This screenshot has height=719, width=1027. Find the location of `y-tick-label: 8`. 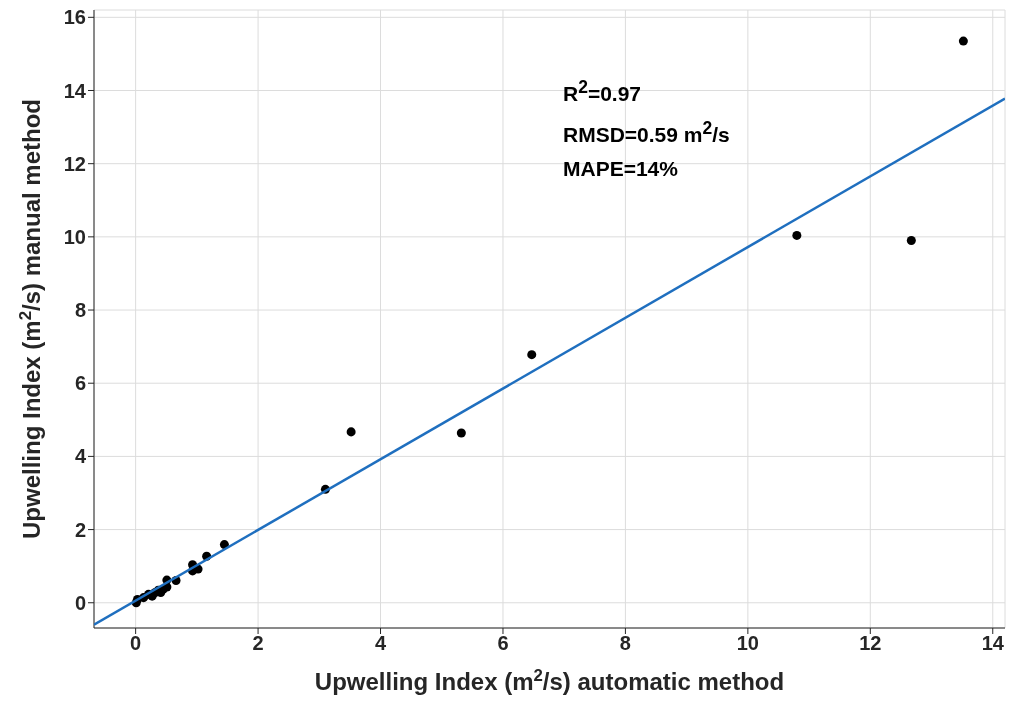

y-tick-label: 8 is located at coordinates (80, 310).